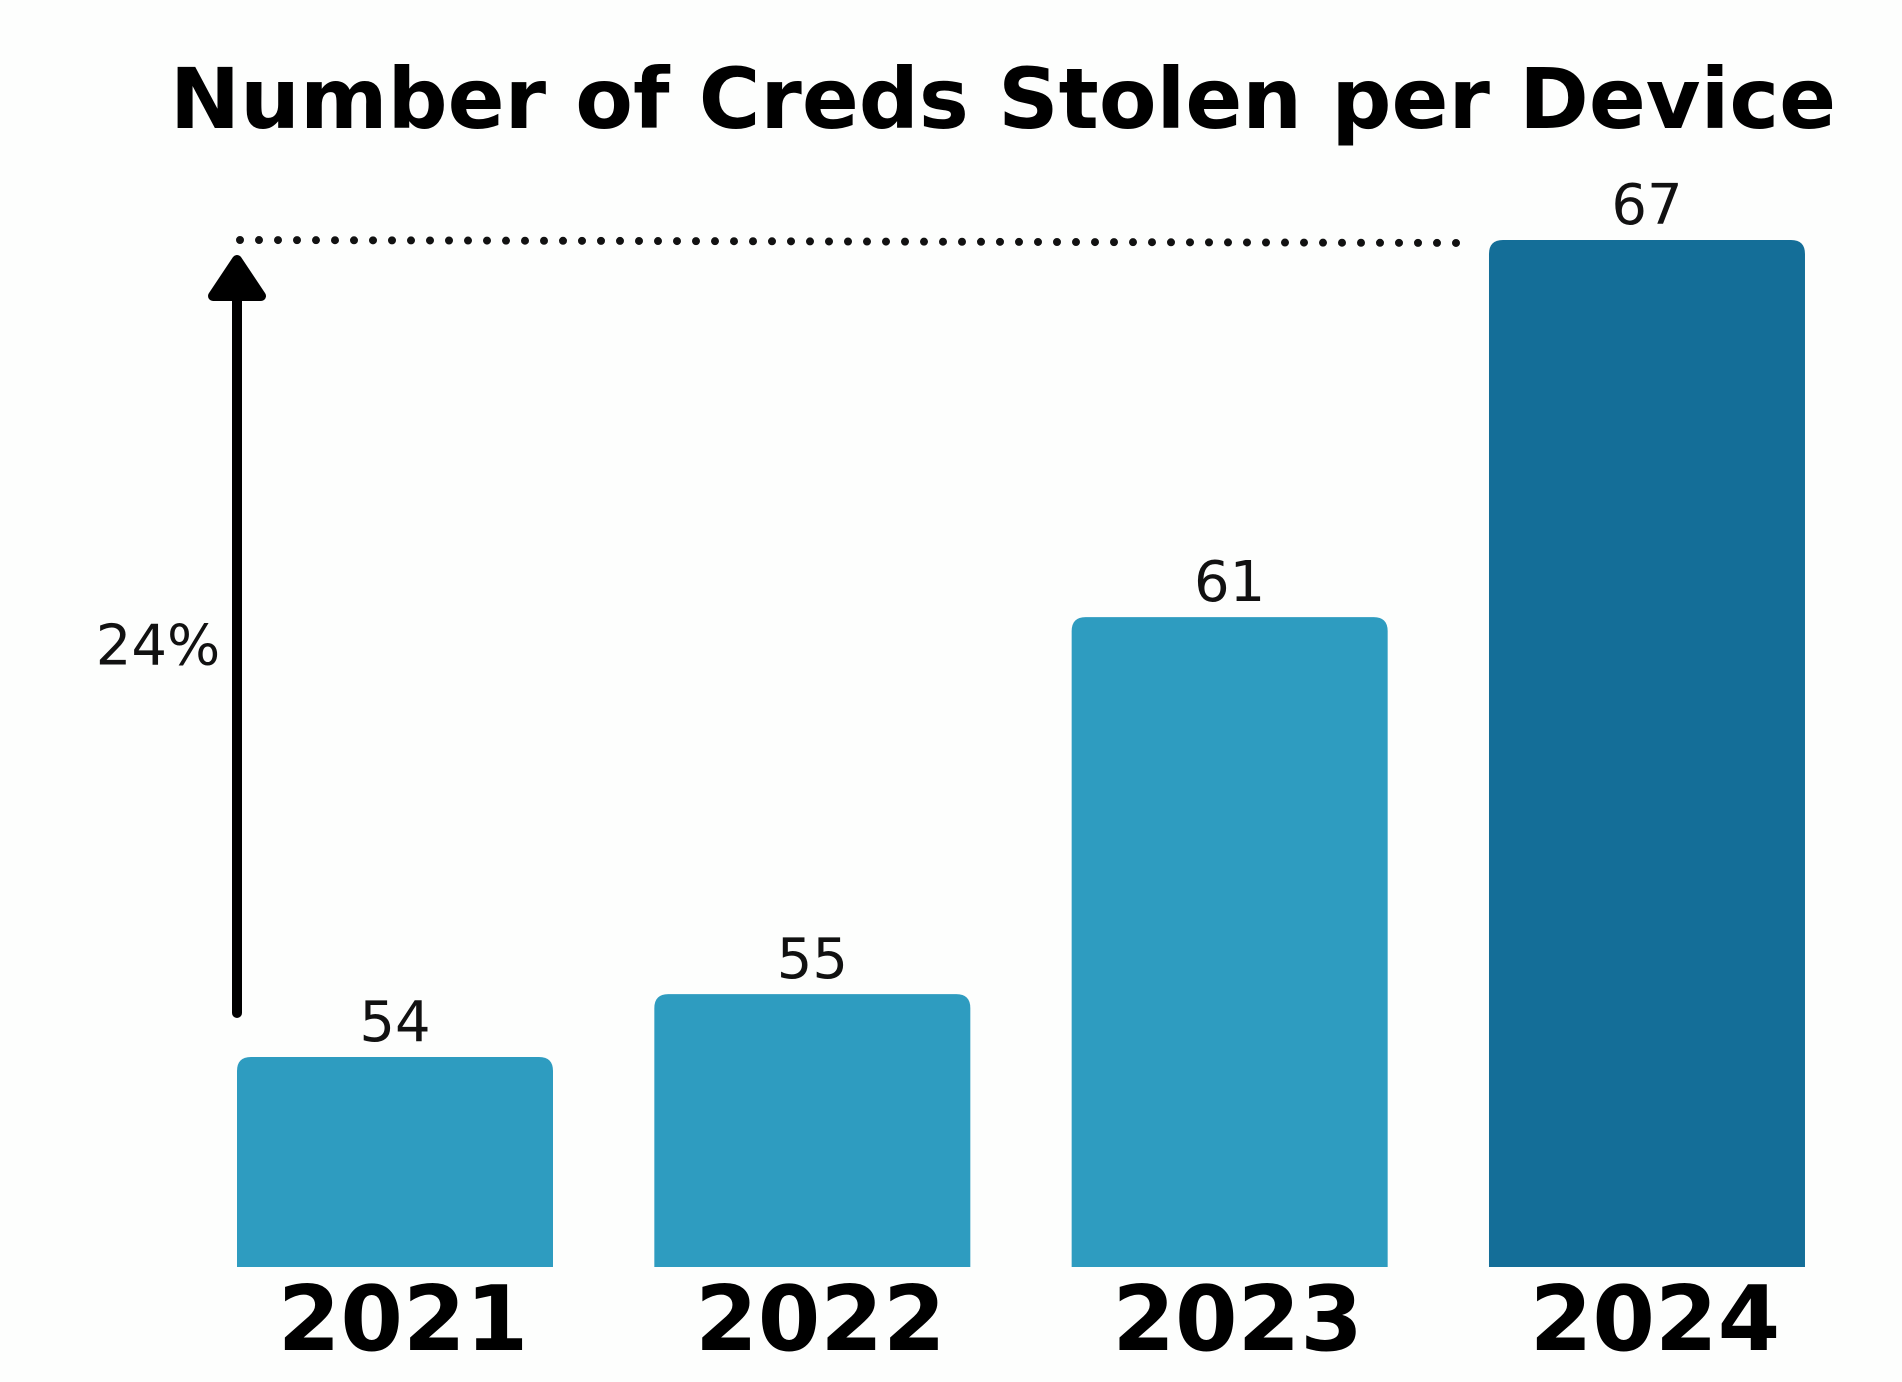  What do you see at coordinates (1646, 753) in the screenshot?
I see `bar-2024` at bounding box center [1646, 753].